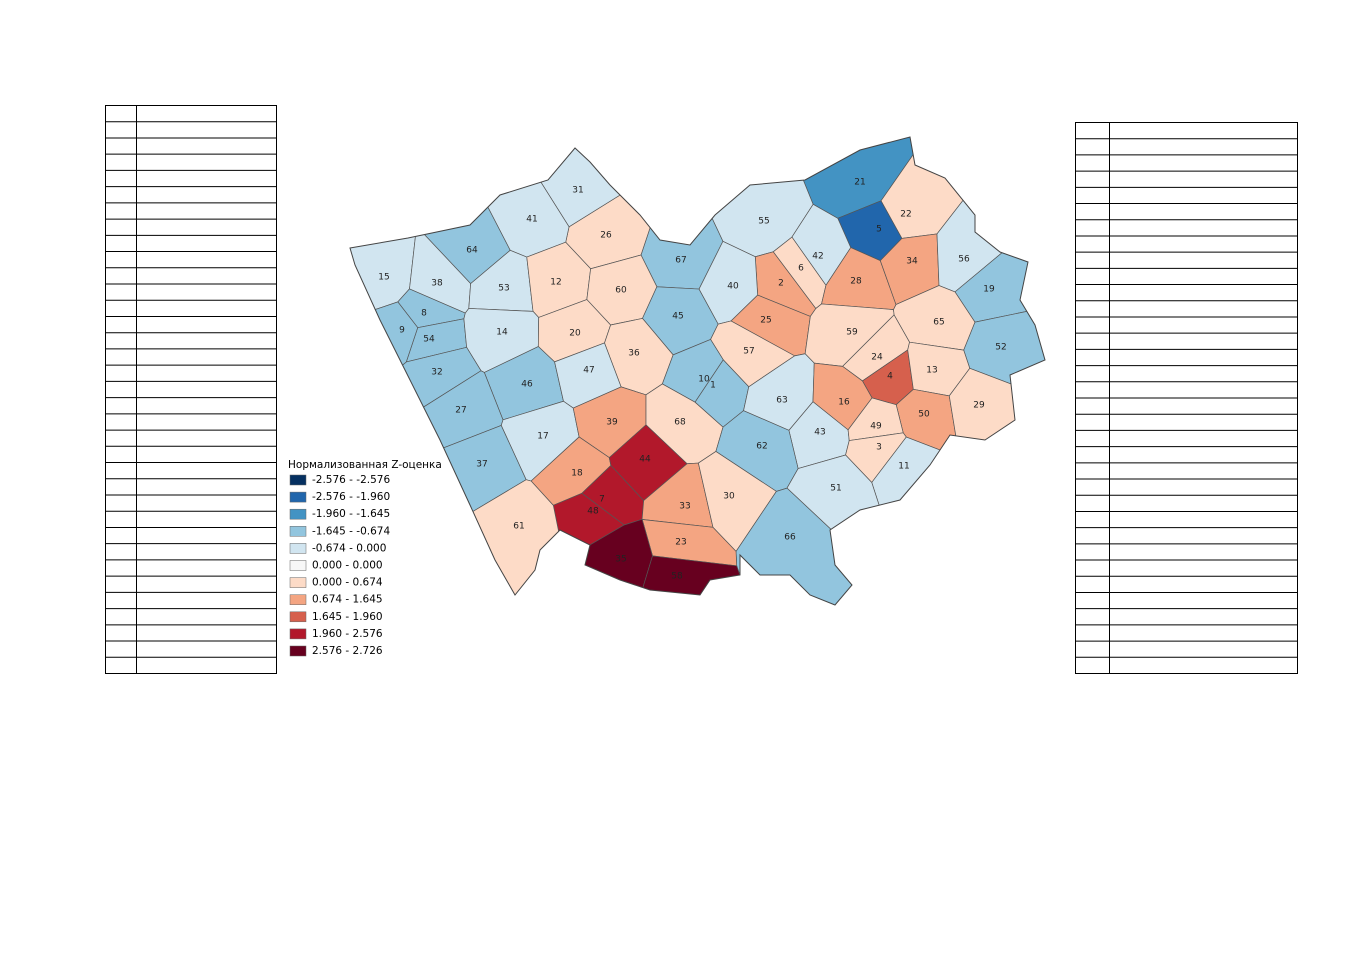  Describe the element at coordinates (680, 261) in the screenshot. I see `region-label: 67` at that location.